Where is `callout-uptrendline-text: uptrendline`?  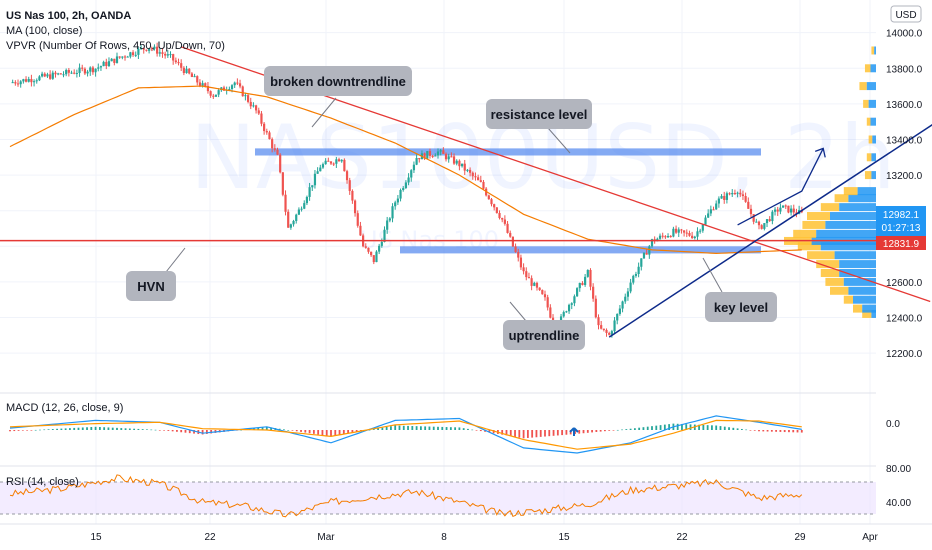
callout-uptrendline-text: uptrendline is located at coordinates (544, 335).